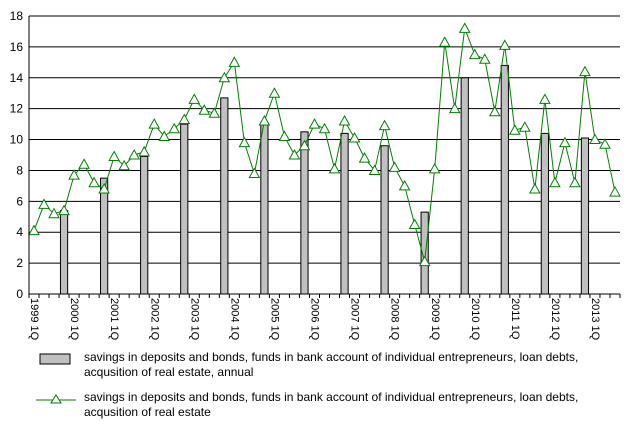 Image resolution: width=628 pixels, height=434 pixels. What do you see at coordinates (315, 319) in the screenshot?
I see `x-tick-label: 2006 1Q` at bounding box center [315, 319].